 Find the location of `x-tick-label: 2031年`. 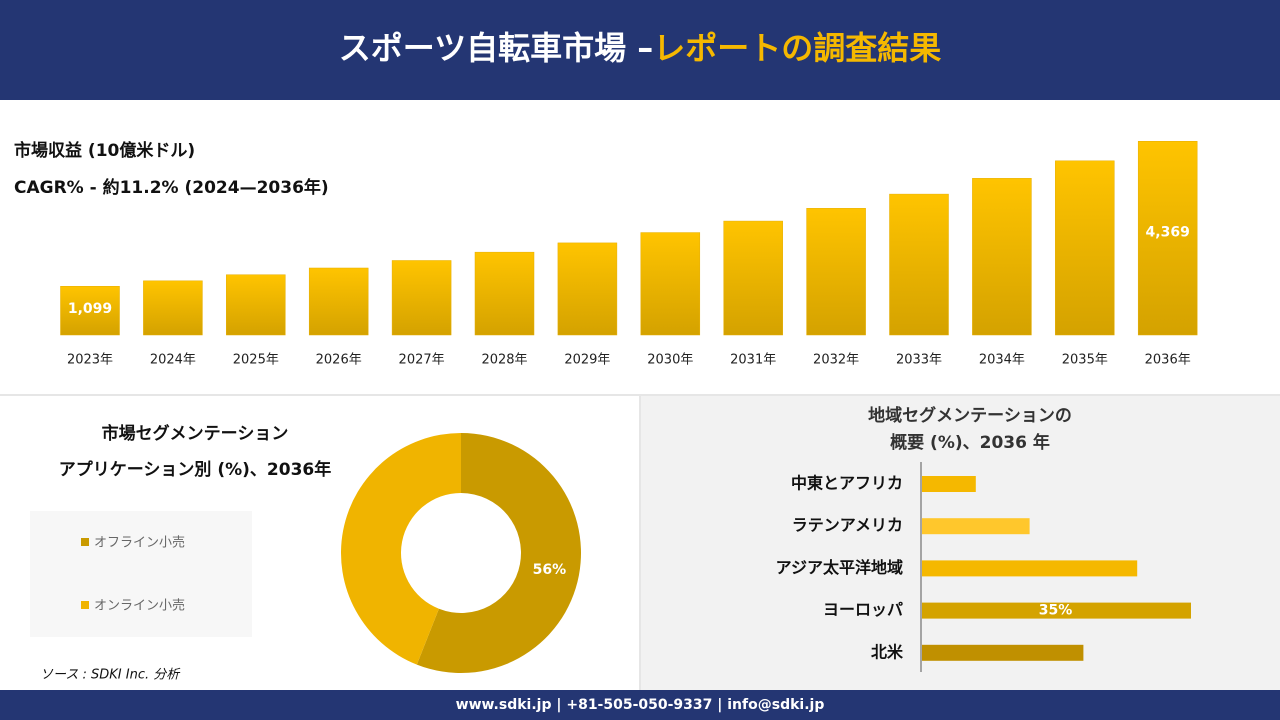

x-tick-label: 2031年 is located at coordinates (753, 360).